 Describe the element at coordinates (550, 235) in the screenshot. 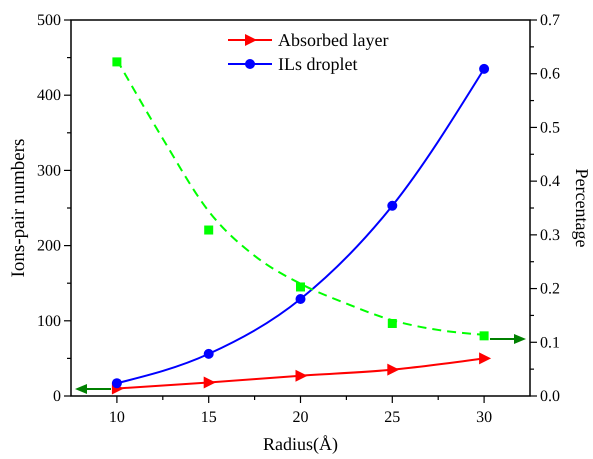

I see `y2-tick-label: 0.3` at that location.